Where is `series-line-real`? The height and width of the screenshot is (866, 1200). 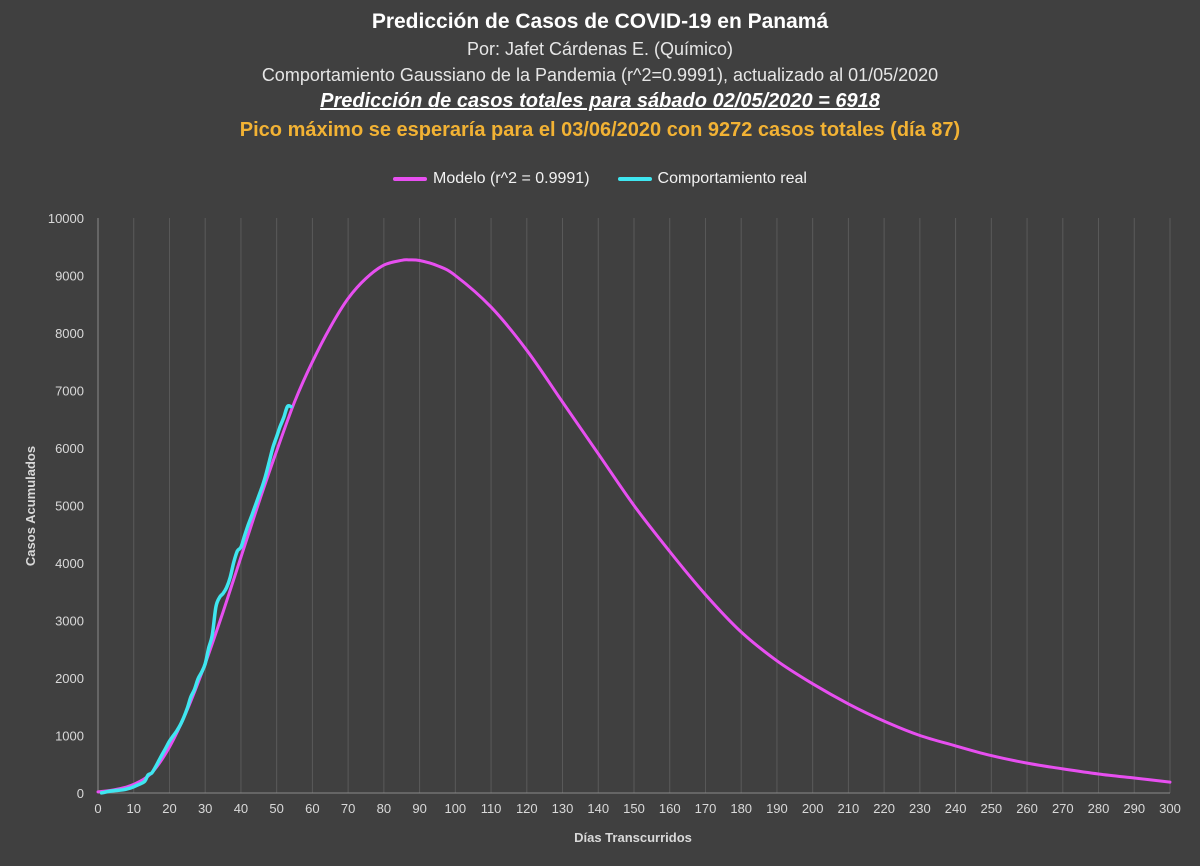
series-line-real is located at coordinates (196, 599).